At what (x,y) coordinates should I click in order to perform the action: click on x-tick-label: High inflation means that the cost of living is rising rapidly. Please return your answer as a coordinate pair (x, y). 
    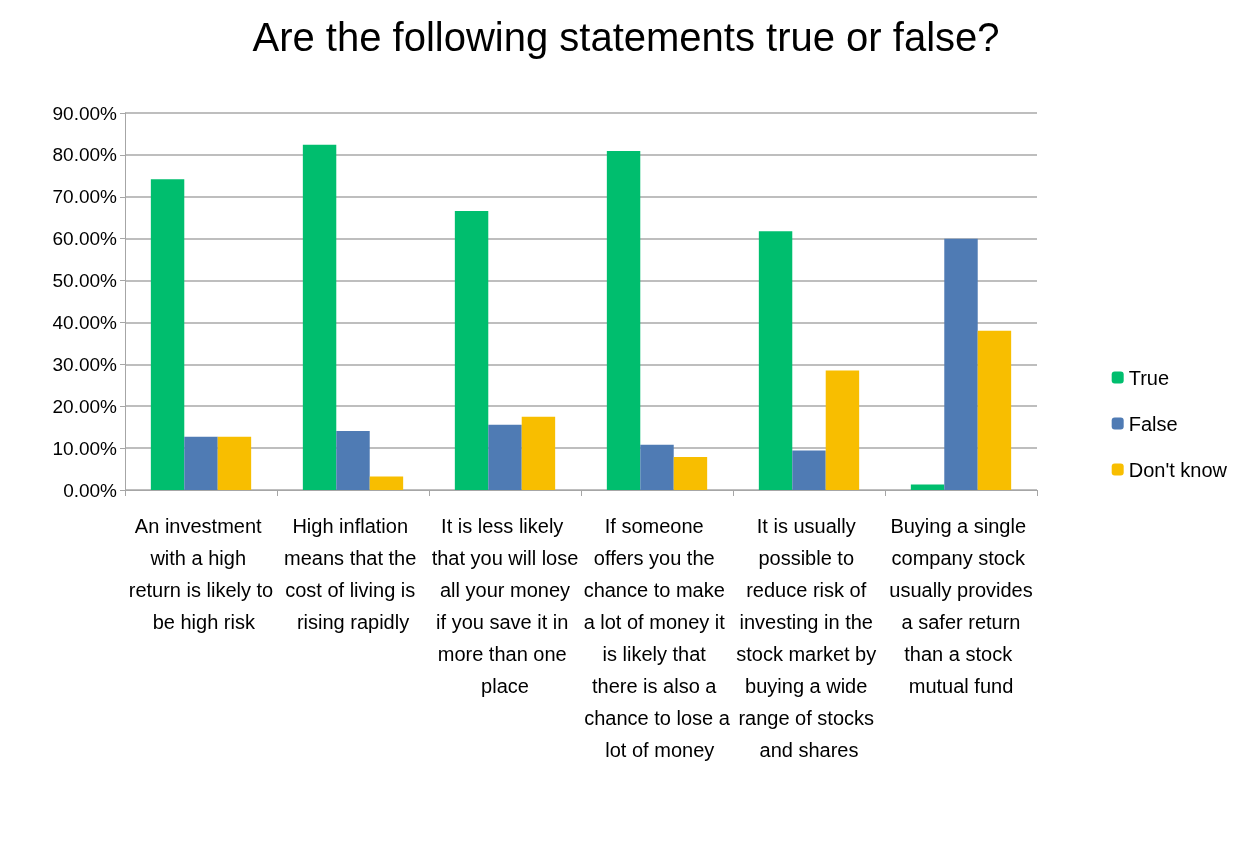
    Looking at the image, I should click on (353, 574).